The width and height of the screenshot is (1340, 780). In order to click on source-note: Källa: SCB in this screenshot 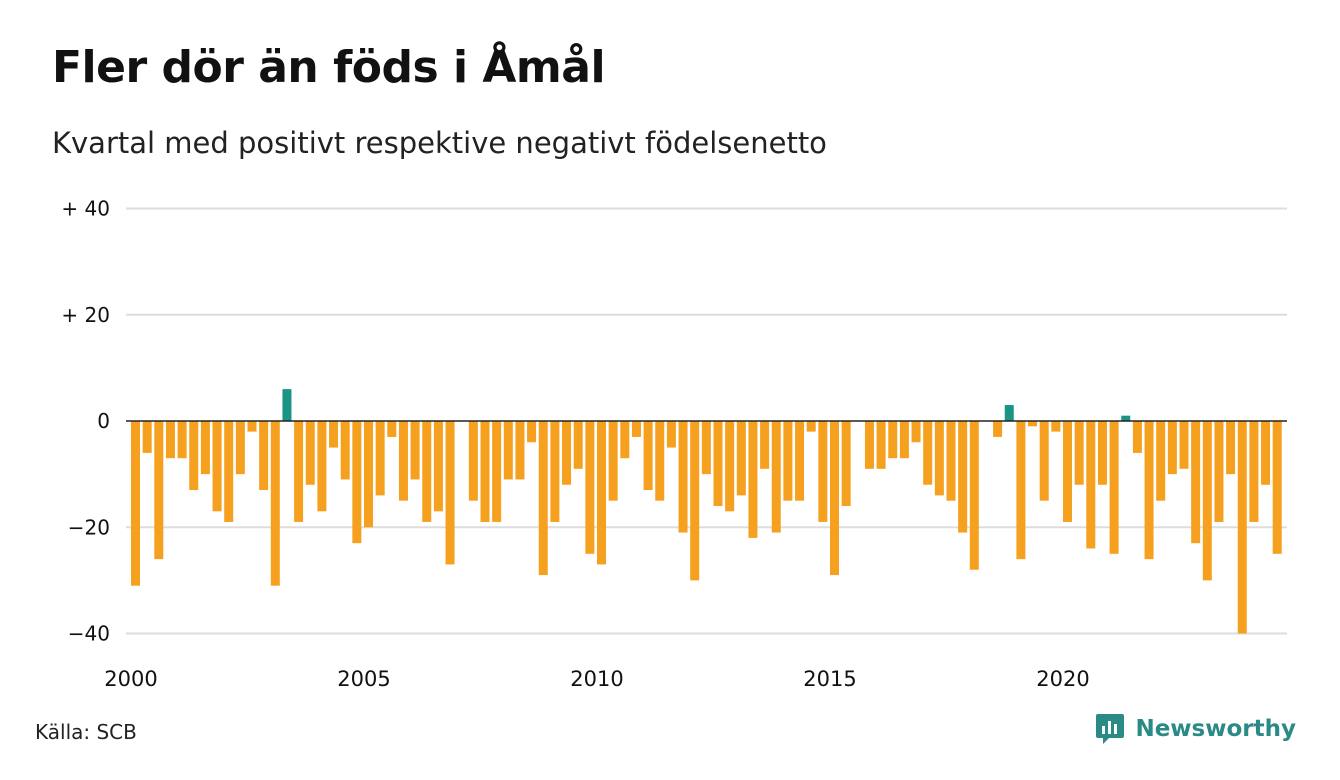, I will do `click(86, 732)`.